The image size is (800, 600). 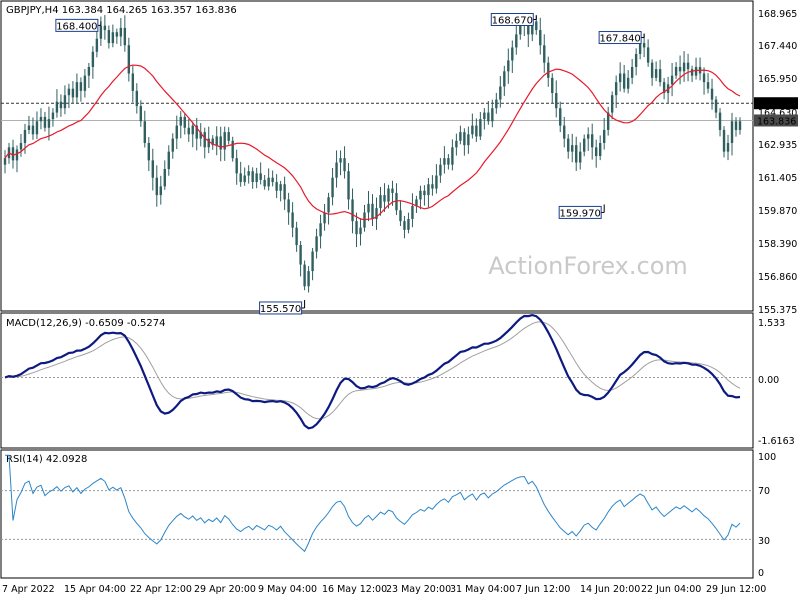 What do you see at coordinates (761, 573) in the screenshot?
I see `rsi-y-tick: 0` at bounding box center [761, 573].